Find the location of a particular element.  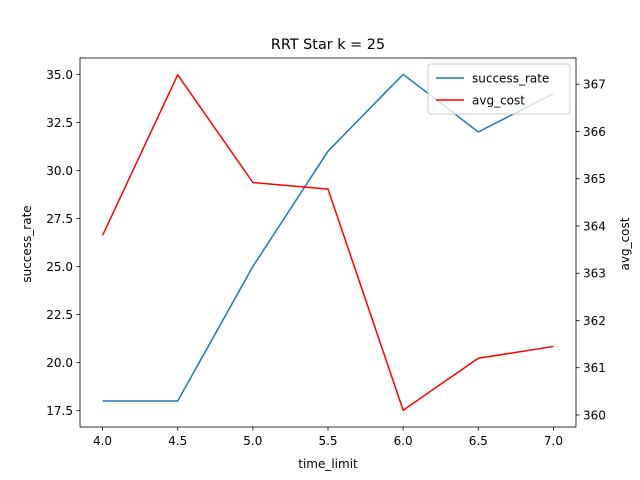

y-right-tick-label: 367 is located at coordinates (594, 85).